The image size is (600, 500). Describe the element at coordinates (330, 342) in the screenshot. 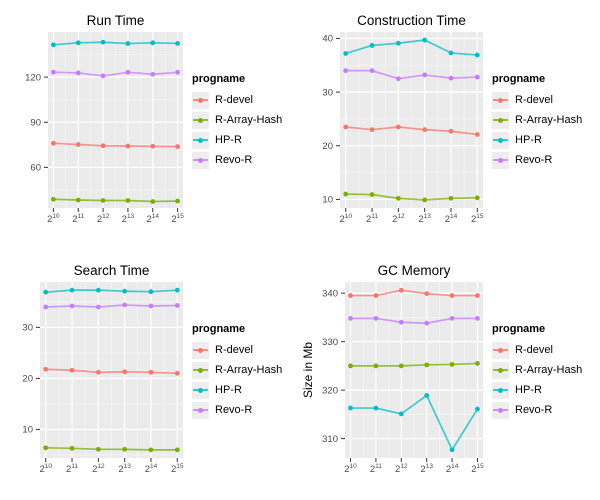

I see `svg-text: 330` at that location.